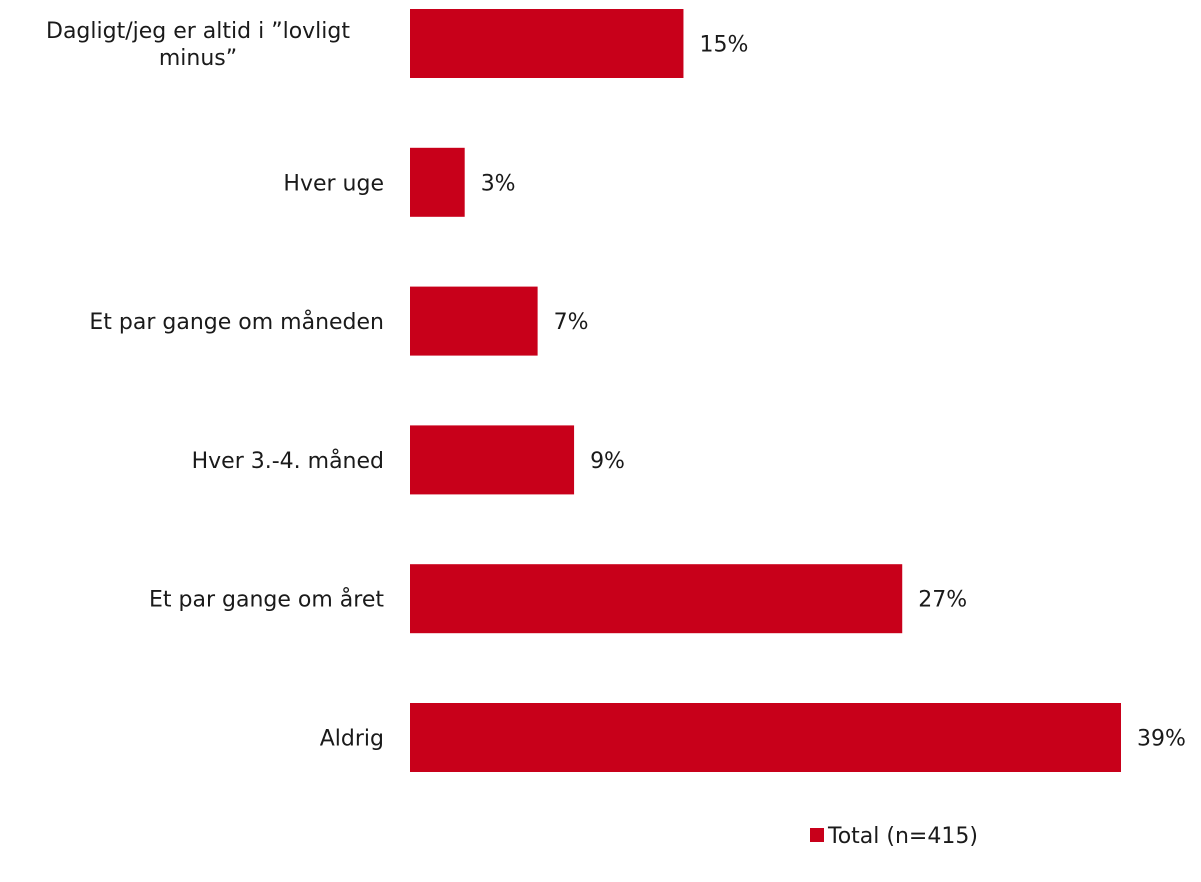 The height and width of the screenshot is (882, 1201). I want to click on category-label-1: Hver uge, so click(333, 183).